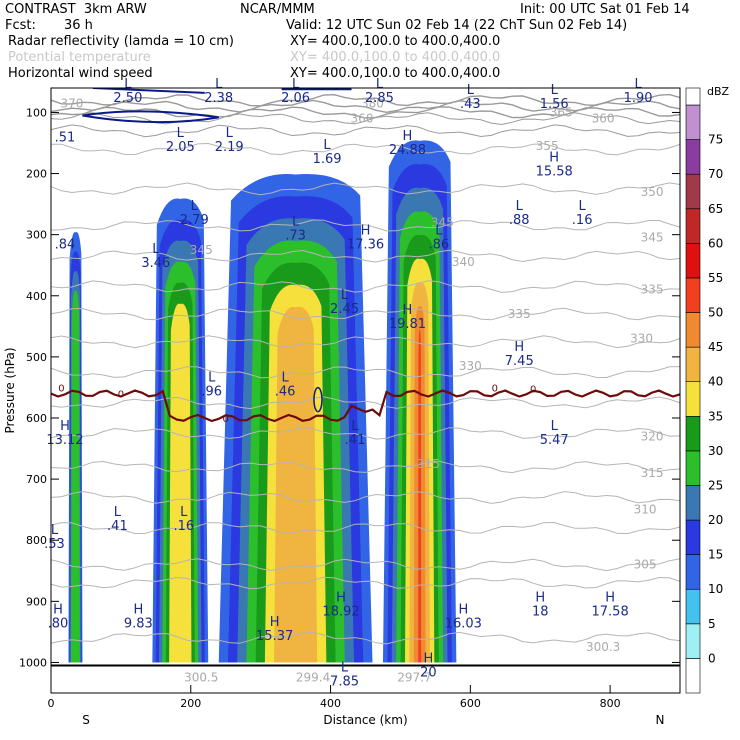  What do you see at coordinates (693, 96) in the screenshot?
I see `colorbar-cap` at bounding box center [693, 96].